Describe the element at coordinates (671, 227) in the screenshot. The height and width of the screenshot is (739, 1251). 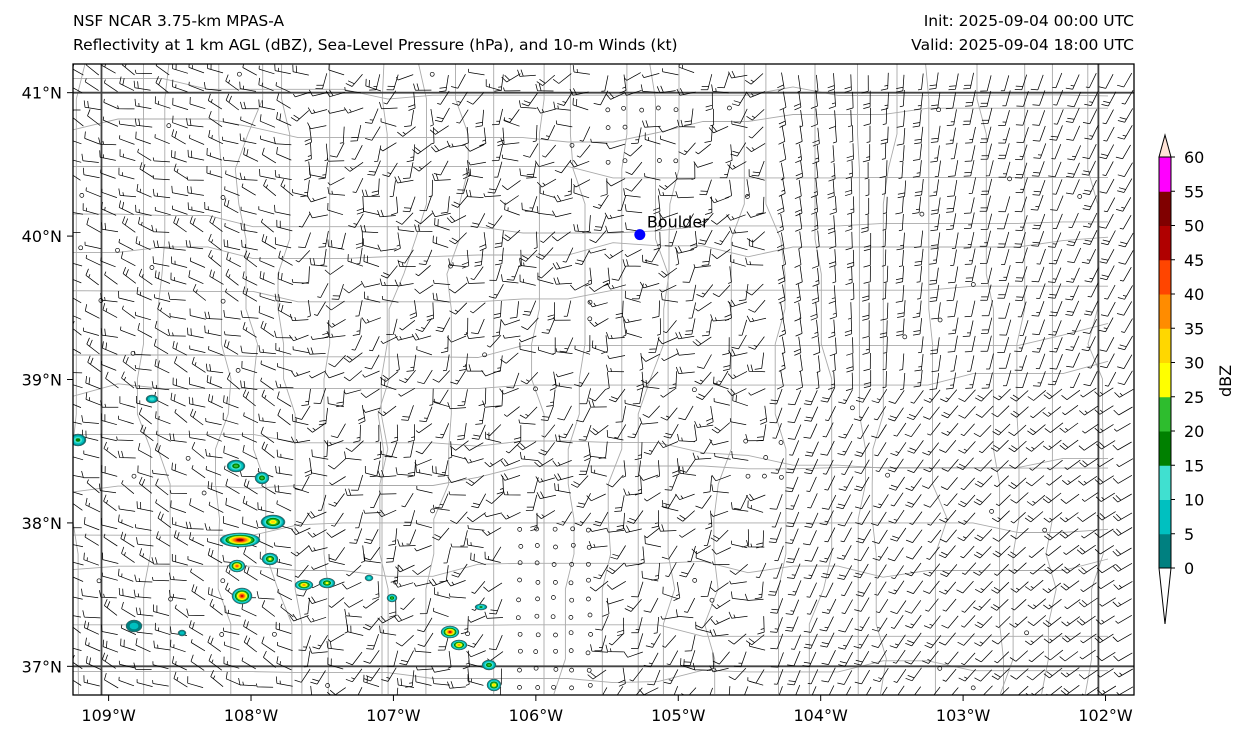
I see `city-marker-boulder: Boulder` at that location.